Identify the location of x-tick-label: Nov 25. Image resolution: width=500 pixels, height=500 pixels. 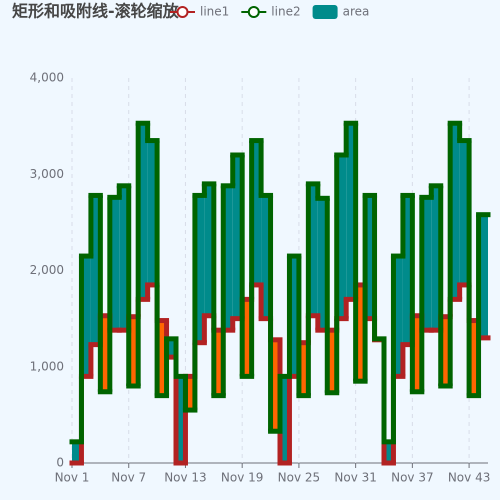
(299, 478).